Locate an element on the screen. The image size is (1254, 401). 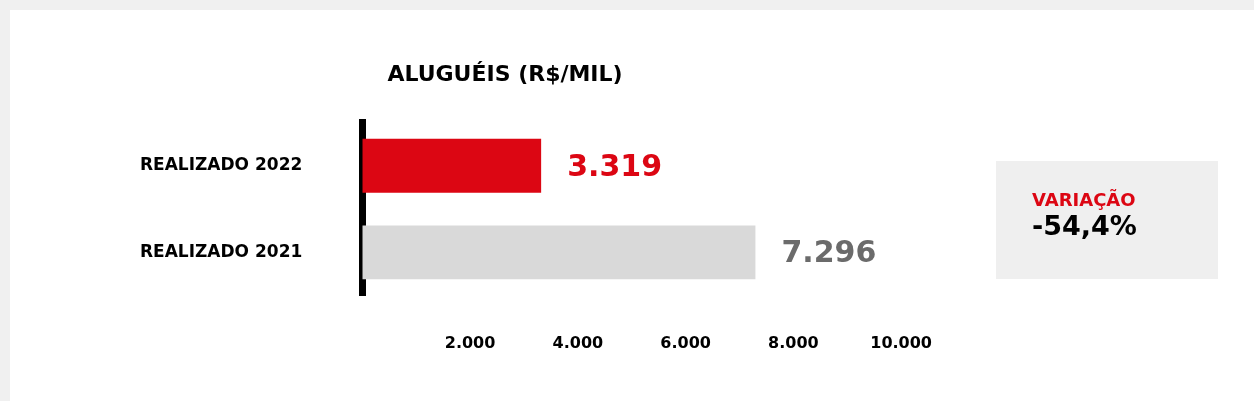
chart-title: ALUGUÉIS (R$/MIL) is located at coordinates (505, 73).